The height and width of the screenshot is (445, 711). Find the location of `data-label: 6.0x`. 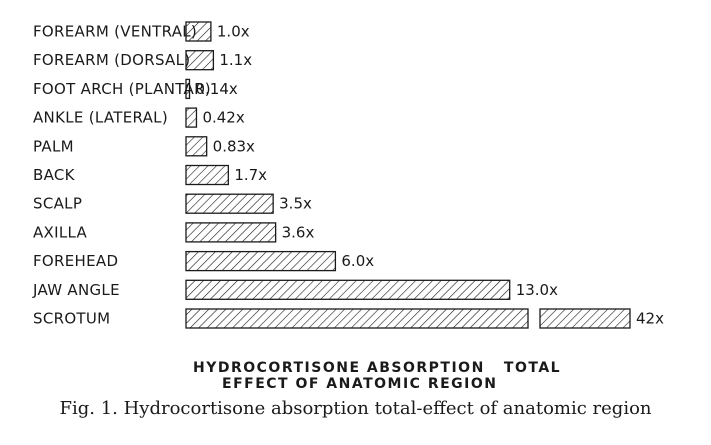

data-label: 6.0x is located at coordinates (357, 261).